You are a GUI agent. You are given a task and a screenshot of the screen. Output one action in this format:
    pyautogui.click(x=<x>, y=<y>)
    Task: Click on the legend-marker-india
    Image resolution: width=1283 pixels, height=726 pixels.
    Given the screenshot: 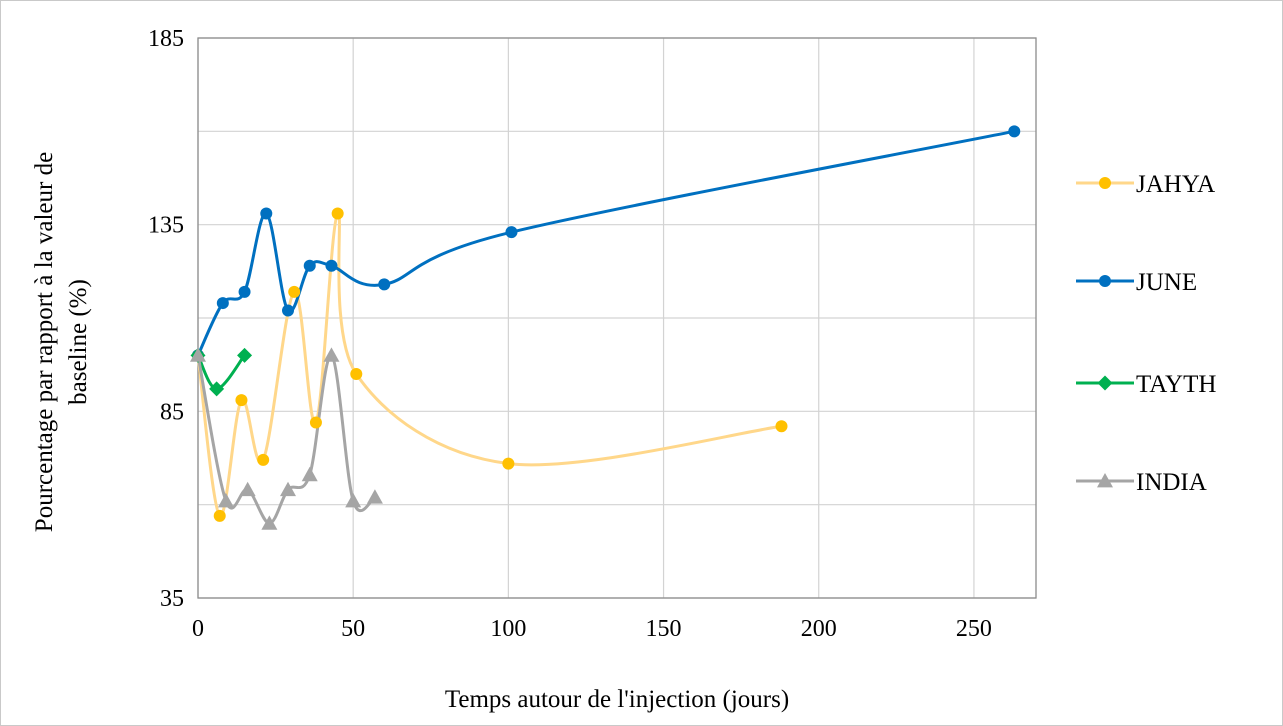 What is the action you would take?
    pyautogui.click(x=1105, y=480)
    